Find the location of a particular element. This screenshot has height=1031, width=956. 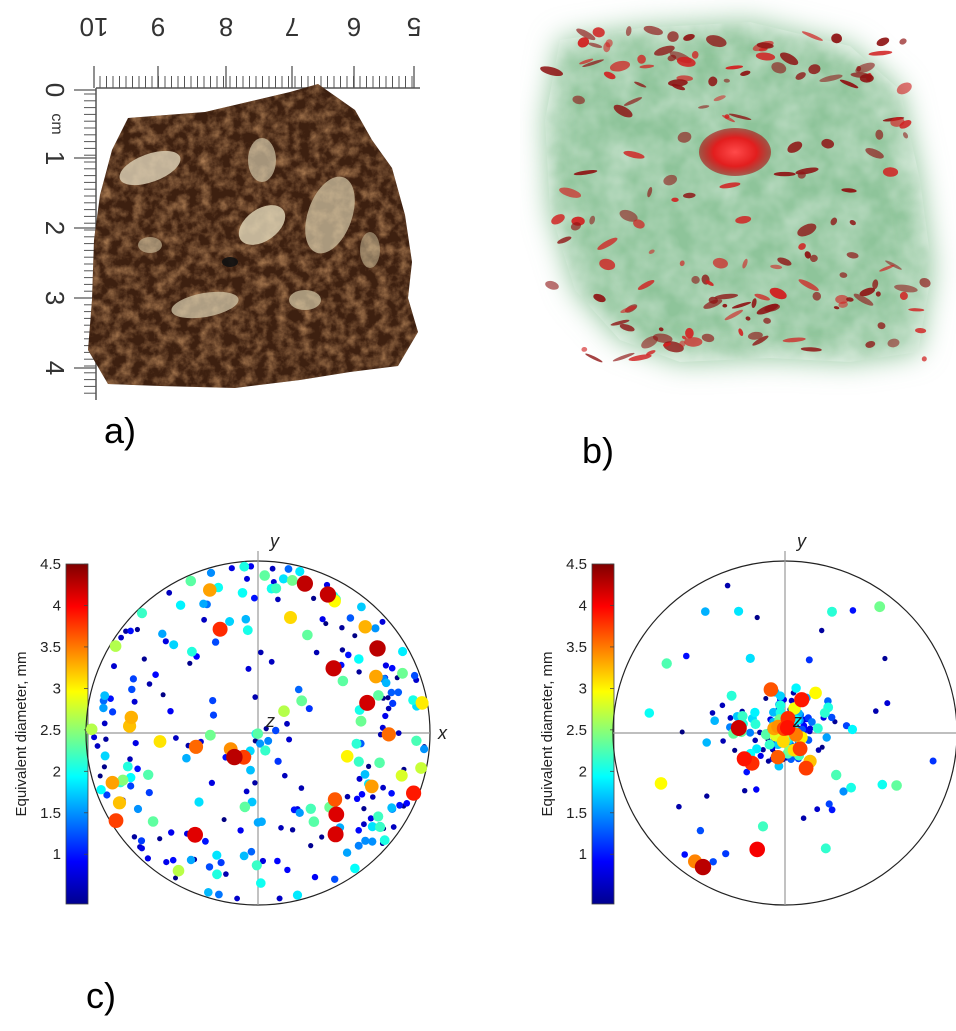

colorbar-tick-label: 1 is located at coordinates (57, 854).